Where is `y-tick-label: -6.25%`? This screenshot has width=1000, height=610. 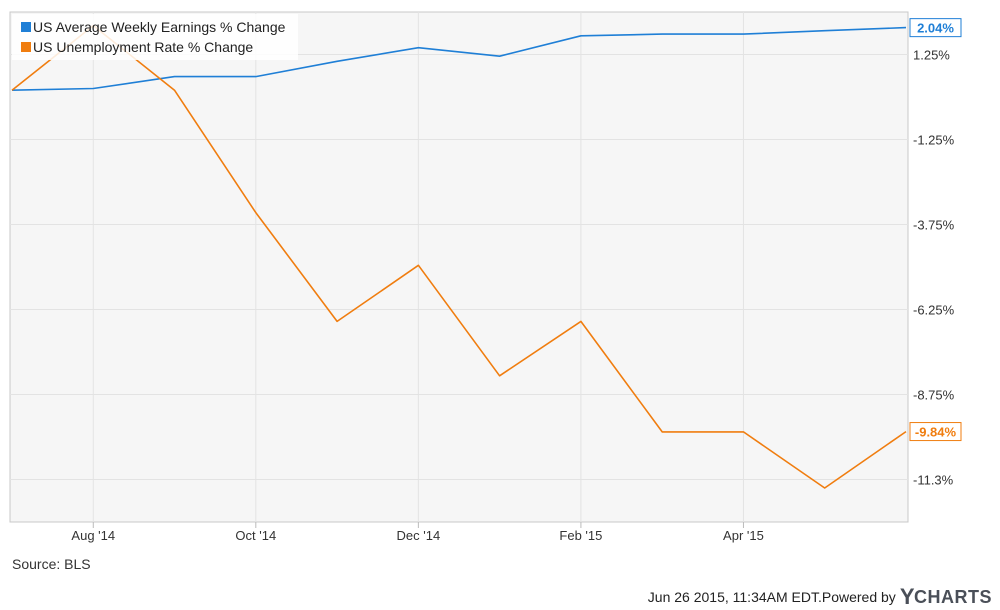 y-tick-label: -6.25% is located at coordinates (934, 310).